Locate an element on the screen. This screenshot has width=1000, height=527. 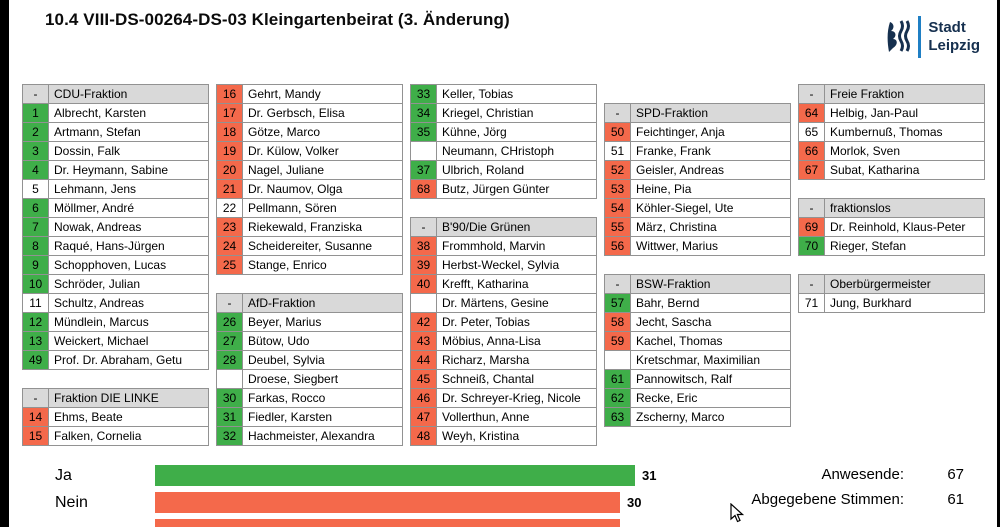
nein-count: 30 is located at coordinates (634, 502).